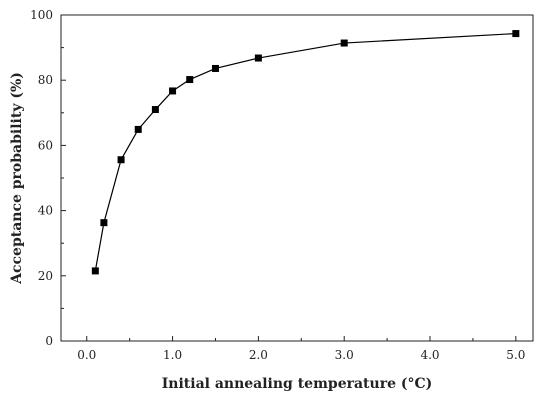 This screenshot has height=404, width=550. I want to click on y-tick-label: 100, so click(41, 15).